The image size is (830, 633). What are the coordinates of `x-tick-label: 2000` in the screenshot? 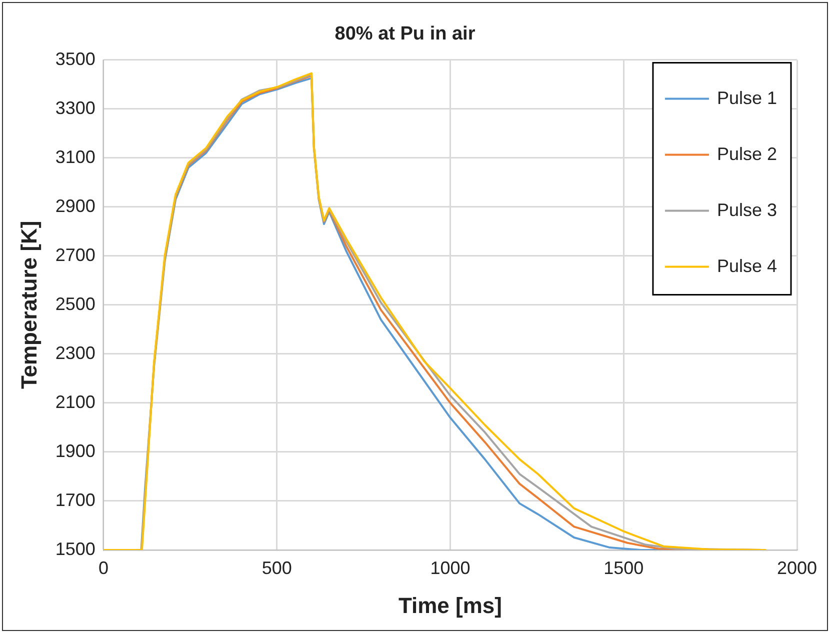 It's located at (797, 568).